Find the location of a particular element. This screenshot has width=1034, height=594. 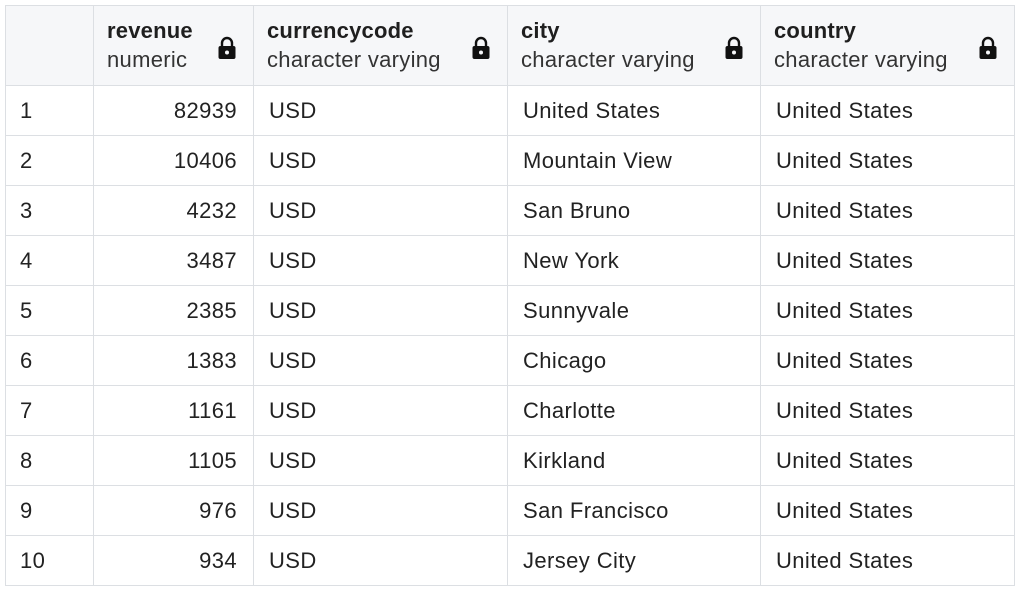

revenue-cell: 2385 is located at coordinates (173, 310).